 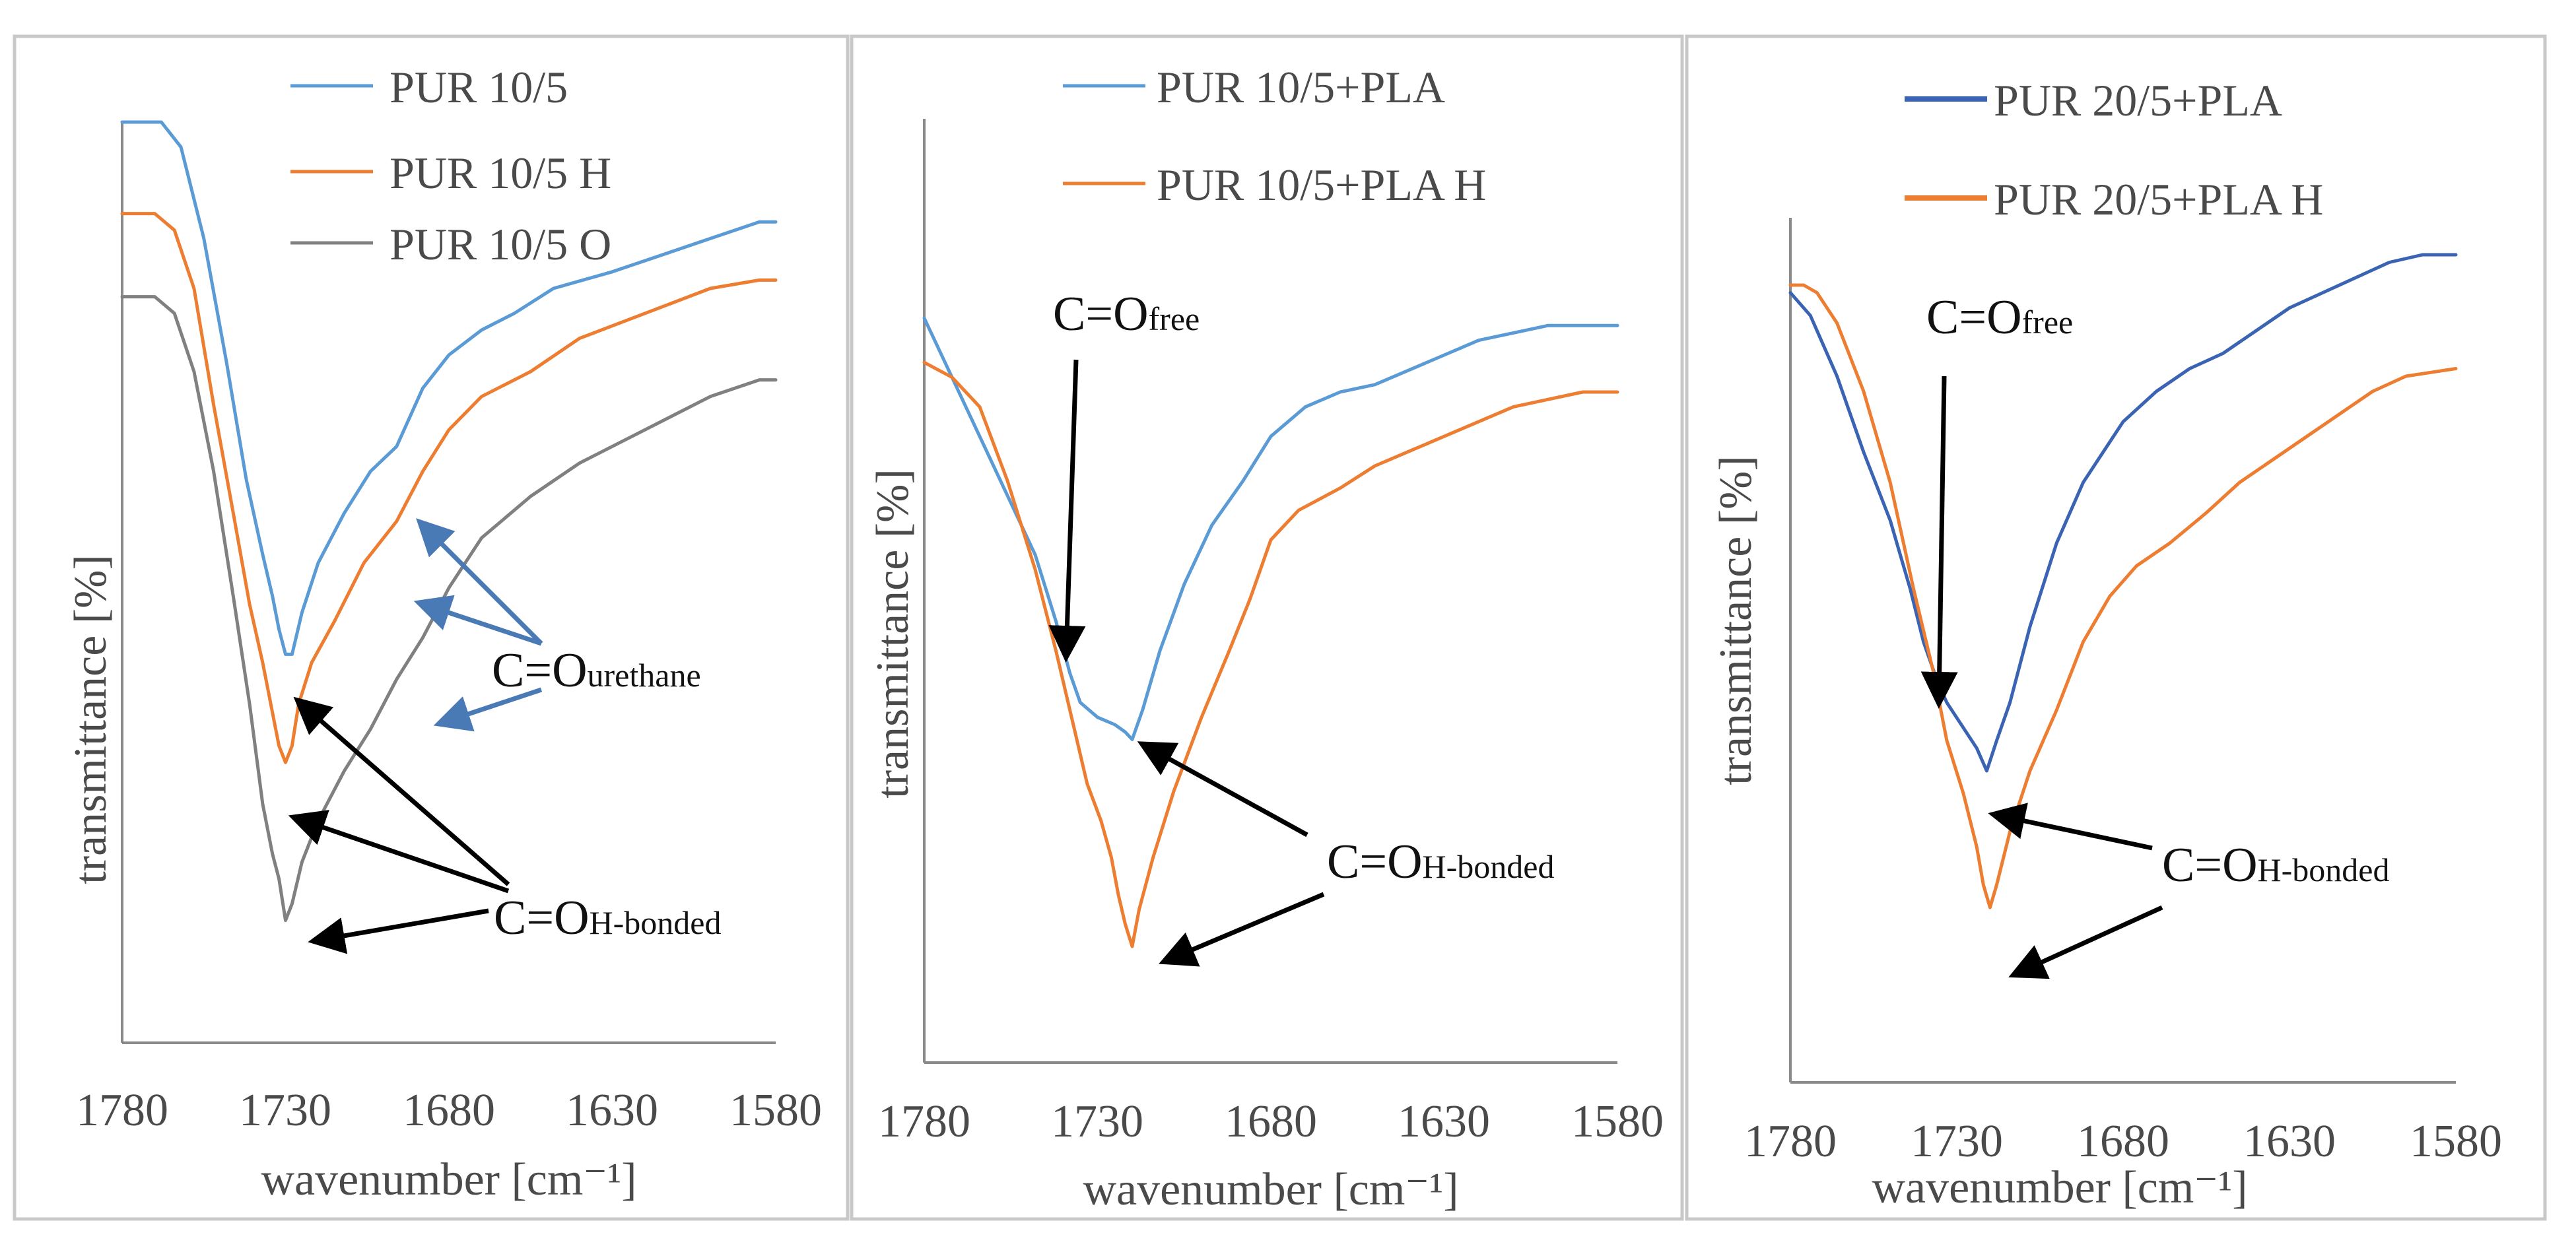 What do you see at coordinates (1271, 1189) in the screenshot?
I see `panel-2-x-axis-label: wavenumber [cm⁻¹]` at bounding box center [1271, 1189].